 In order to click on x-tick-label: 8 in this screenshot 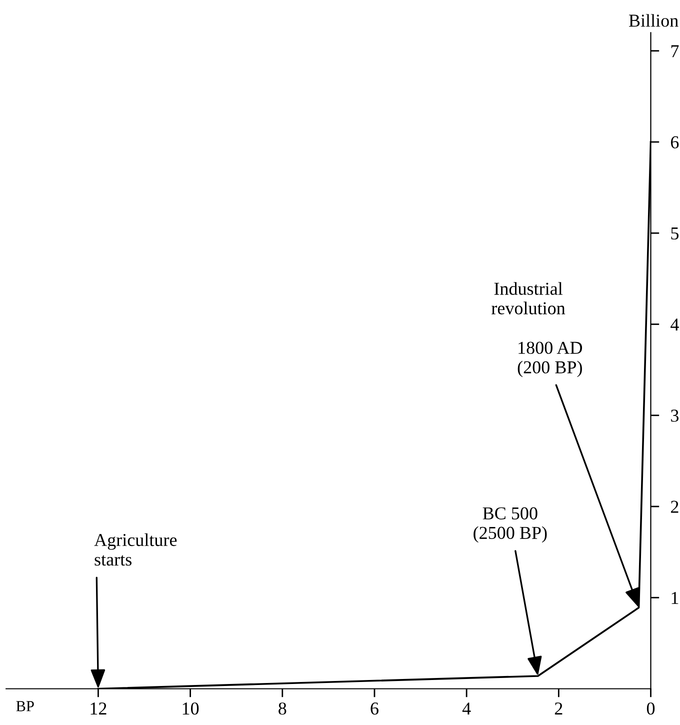, I will do `click(282, 708)`.